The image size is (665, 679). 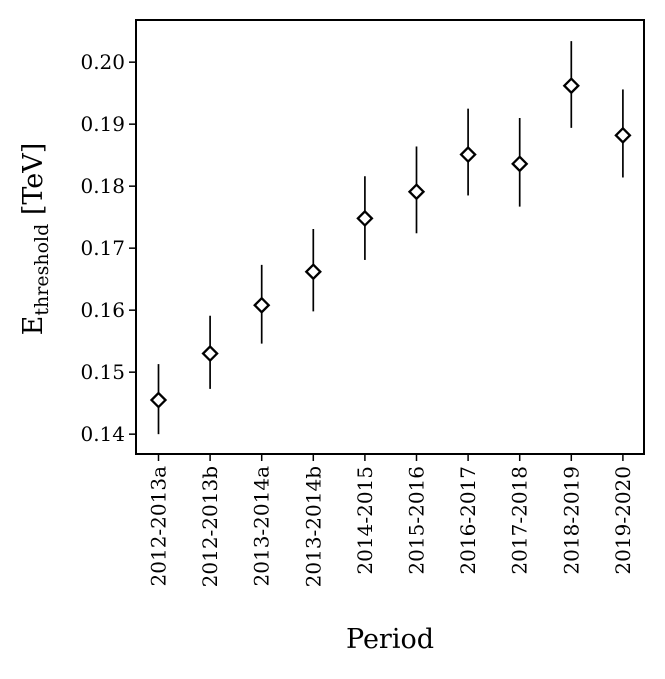 What do you see at coordinates (390, 639) in the screenshot?
I see `x-axis-title: Period` at bounding box center [390, 639].